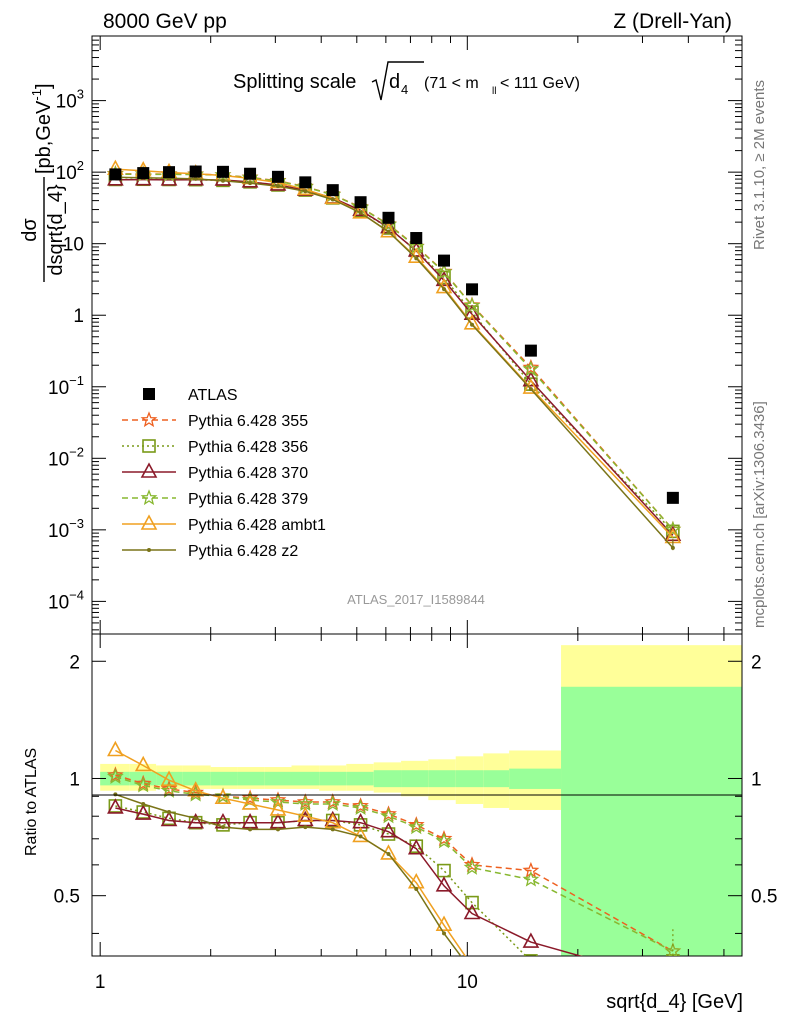 This screenshot has width=786, height=1029. Describe the element at coordinates (451, 83) in the screenshot. I see `mass-cut-pre: (71 < m` at that location.